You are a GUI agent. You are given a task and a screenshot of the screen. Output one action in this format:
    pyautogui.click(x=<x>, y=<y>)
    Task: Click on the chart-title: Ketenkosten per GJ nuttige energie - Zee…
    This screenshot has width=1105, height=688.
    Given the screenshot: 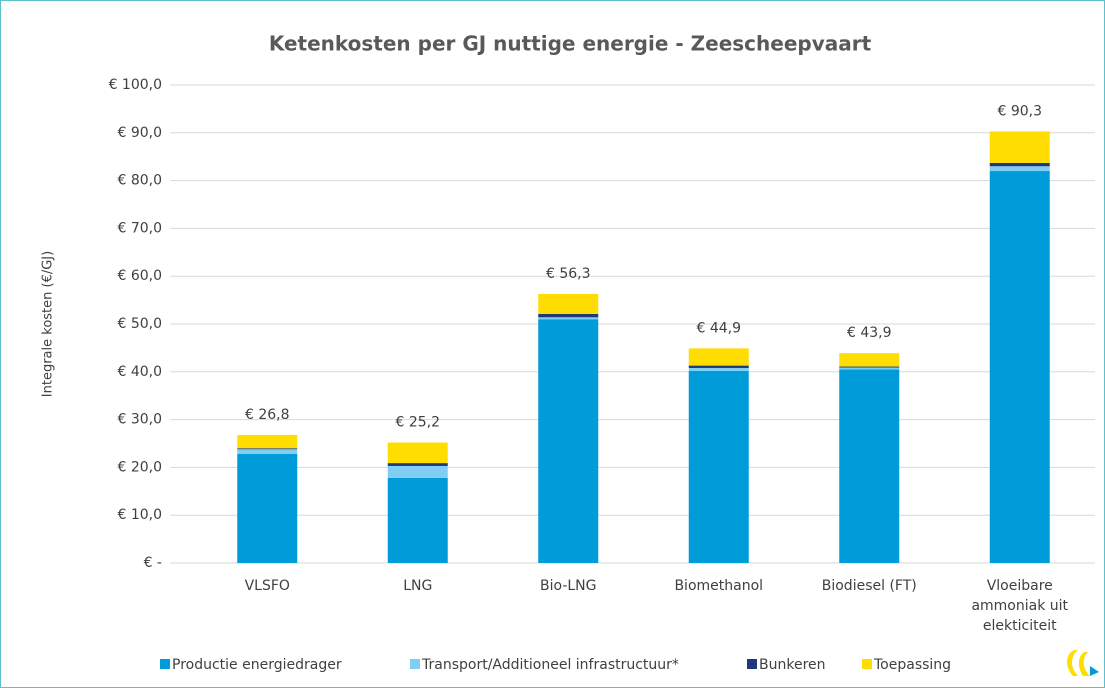 What is the action you would take?
    pyautogui.click(x=570, y=44)
    